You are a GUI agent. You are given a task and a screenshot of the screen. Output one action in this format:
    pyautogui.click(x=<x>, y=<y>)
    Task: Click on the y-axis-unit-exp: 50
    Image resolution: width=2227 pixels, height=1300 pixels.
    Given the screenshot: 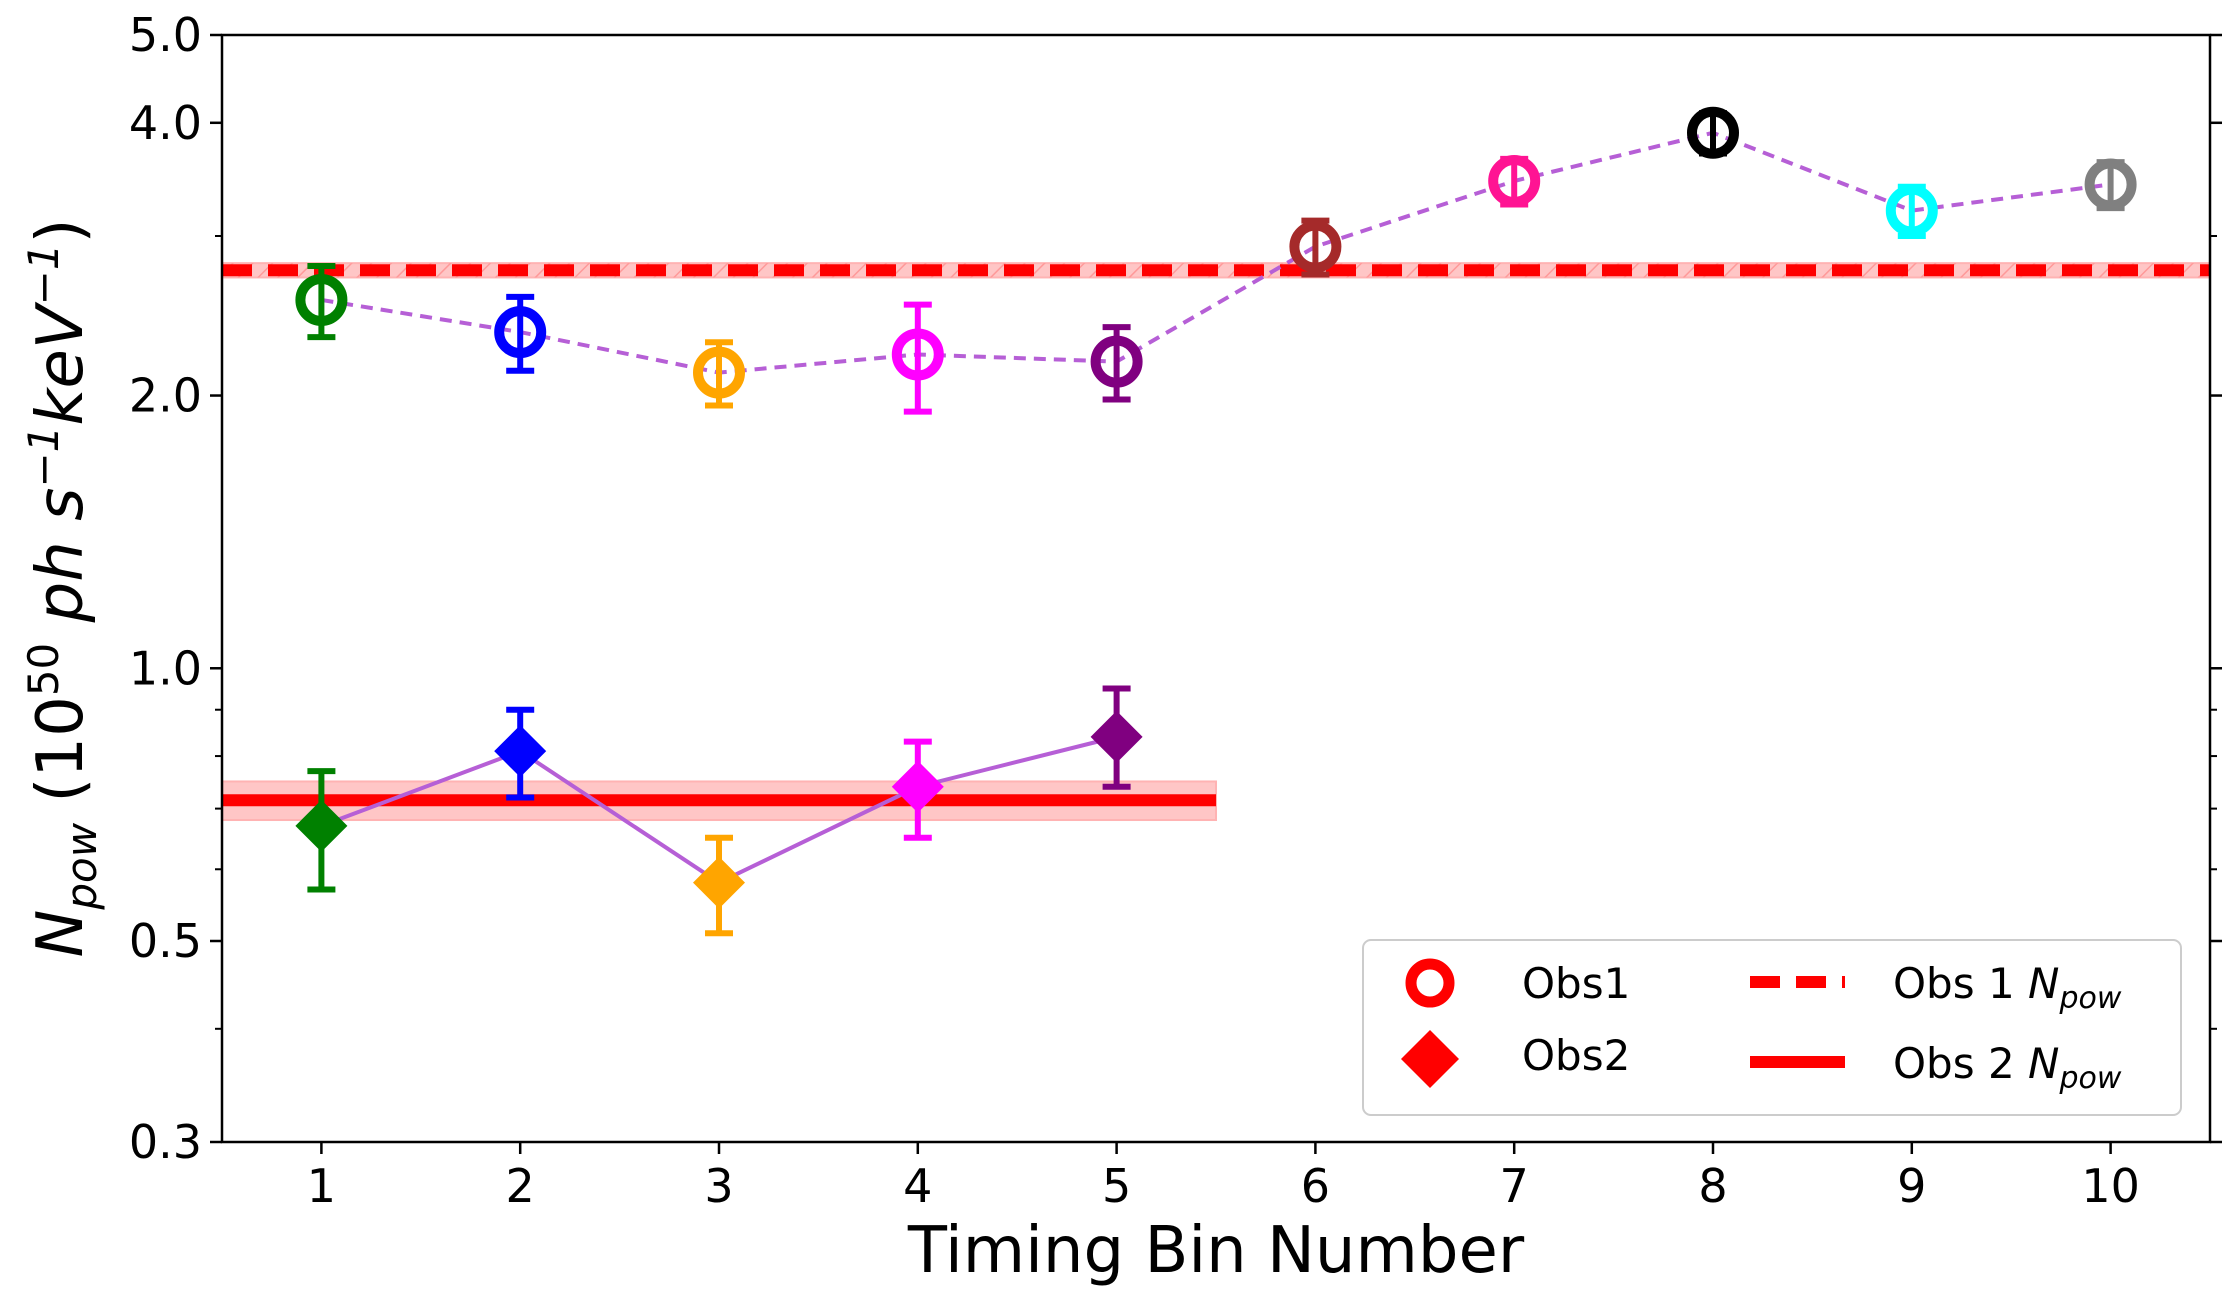 What is the action you would take?
    pyautogui.click(x=43, y=669)
    